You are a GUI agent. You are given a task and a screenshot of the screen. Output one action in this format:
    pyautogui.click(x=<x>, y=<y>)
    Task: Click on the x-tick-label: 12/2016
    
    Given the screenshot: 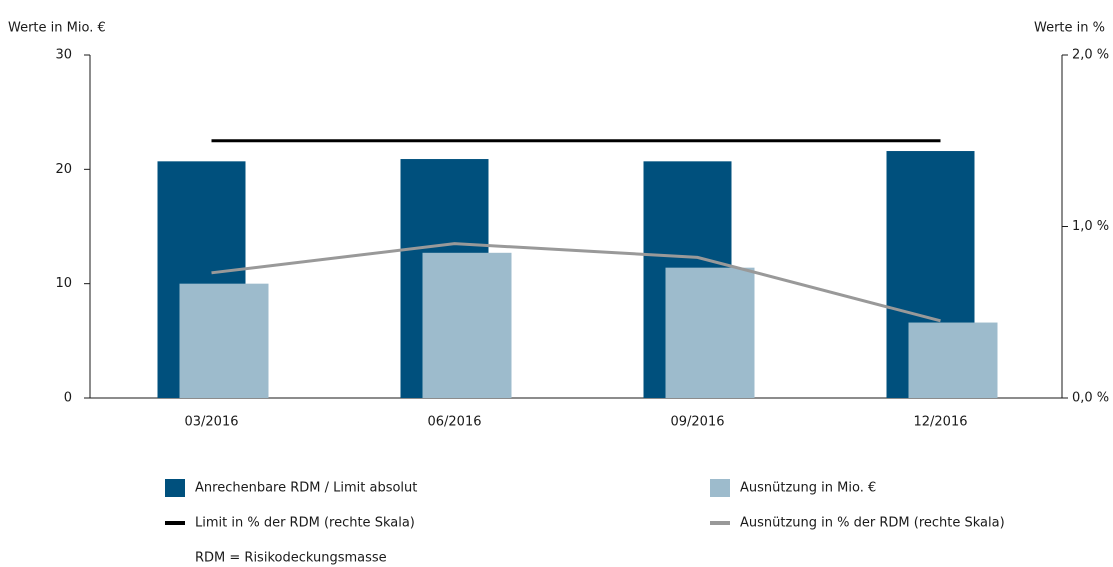 What is the action you would take?
    pyautogui.click(x=940, y=422)
    